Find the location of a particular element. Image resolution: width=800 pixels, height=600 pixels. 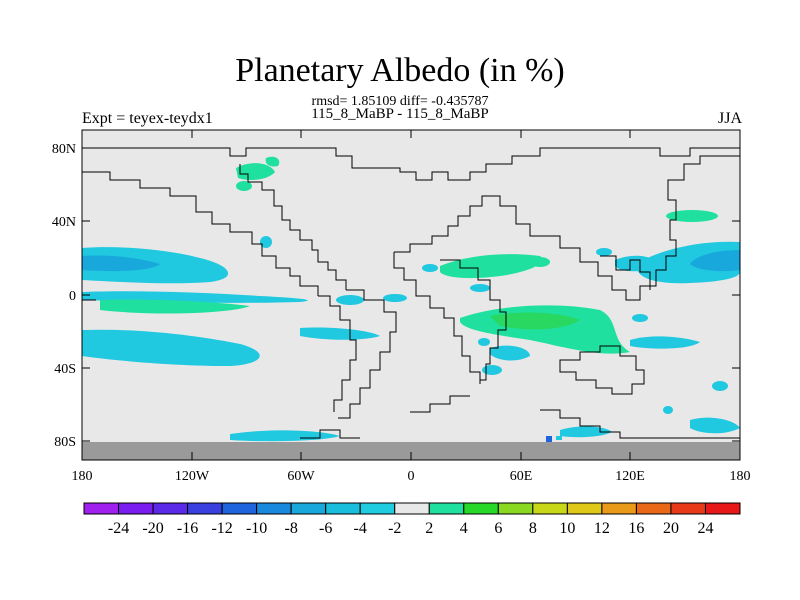

arctic-coast is located at coordinates (411, 164).